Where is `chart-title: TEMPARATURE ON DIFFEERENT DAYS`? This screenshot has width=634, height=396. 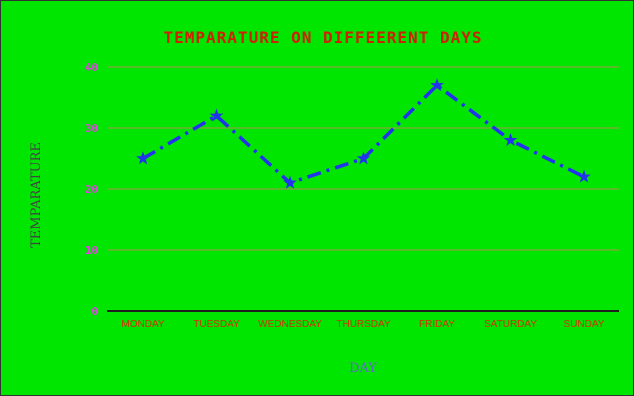 chart-title: TEMPARATURE ON DIFFEERENT DAYS is located at coordinates (323, 37).